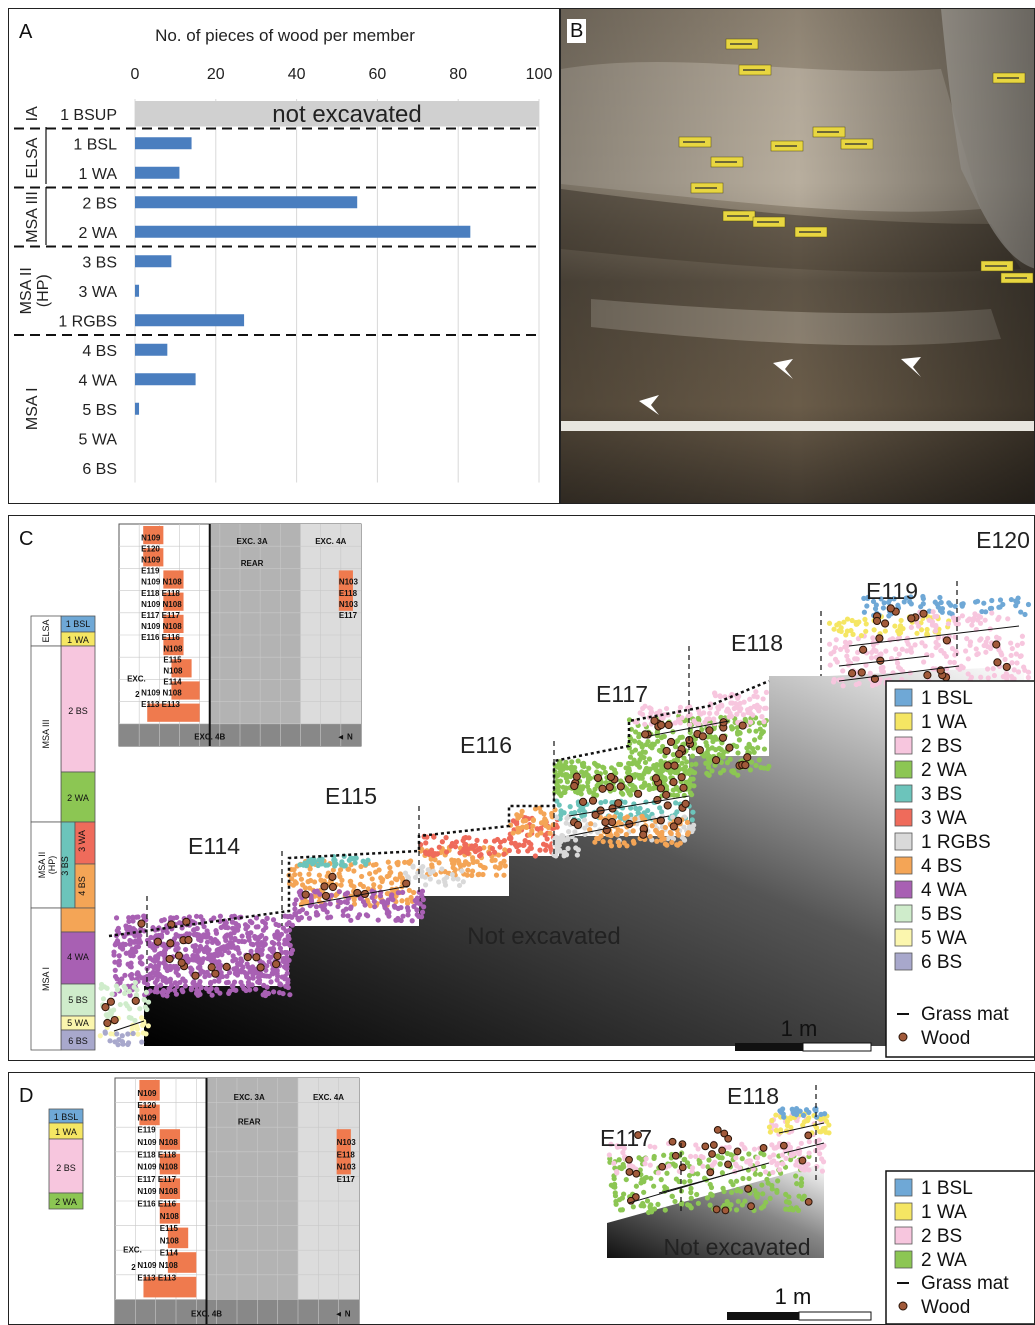  What do you see at coordinates (944, 890) in the screenshot?
I see `legend-label: 4 WA` at bounding box center [944, 890].